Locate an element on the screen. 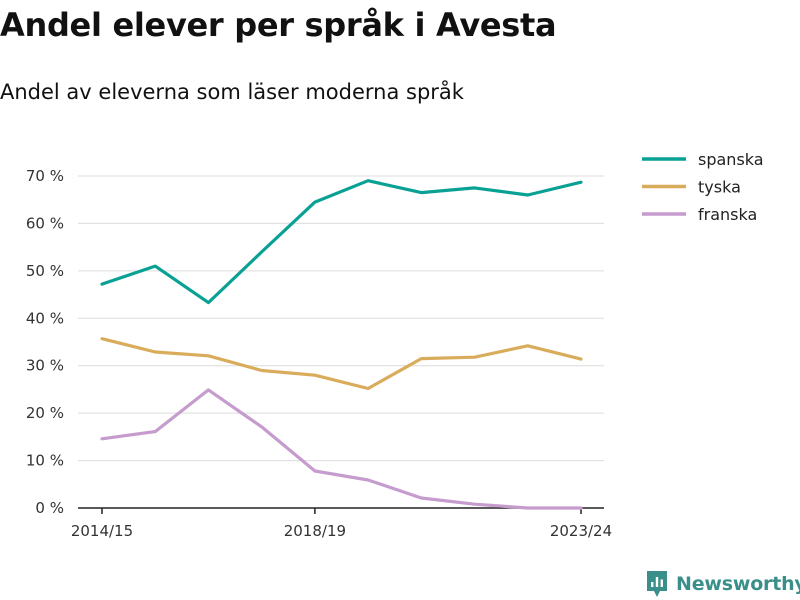  y-tick-label: 40 % is located at coordinates (45, 318).